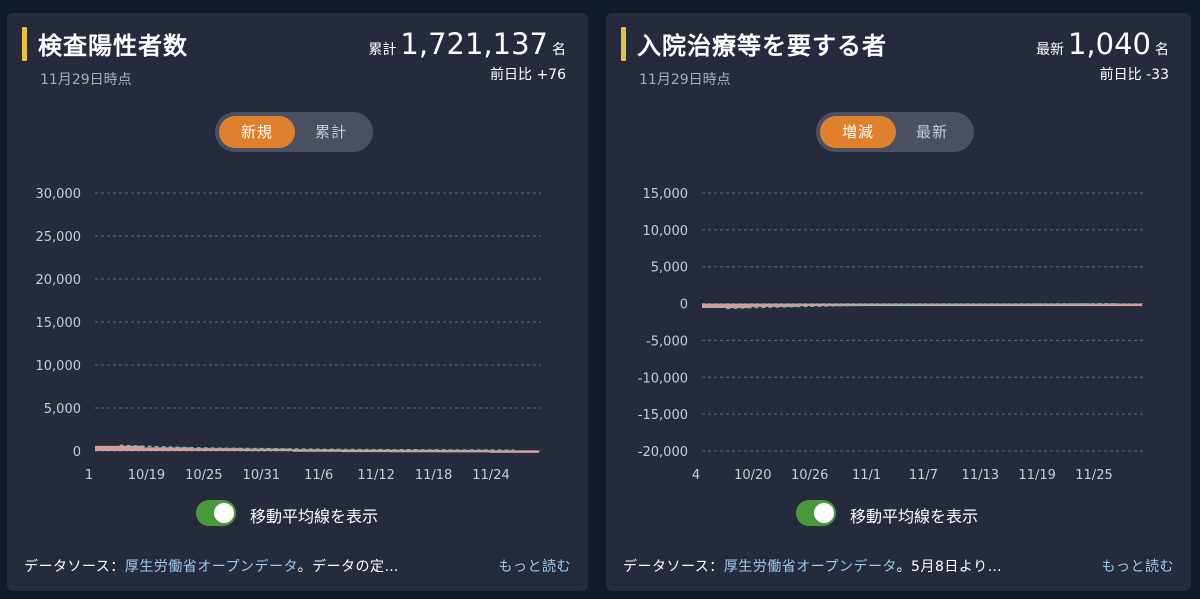 Image resolution: width=1200 pixels, height=599 pixels. I want to click on x-tick-label: 11/7, so click(923, 475).